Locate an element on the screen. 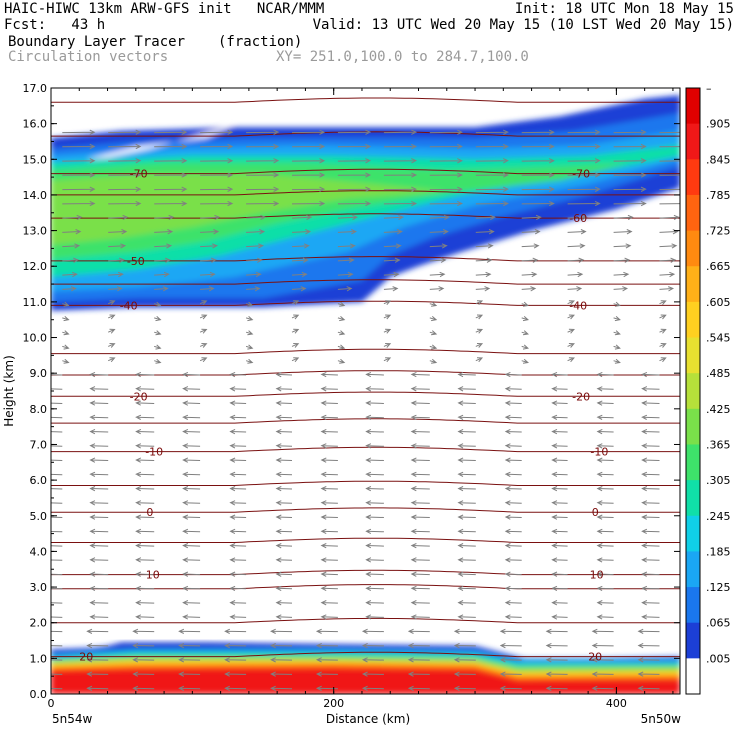 Image resolution: width=740 pixels, height=740 pixels. contour-label-0: -70 is located at coordinates (139, 174).